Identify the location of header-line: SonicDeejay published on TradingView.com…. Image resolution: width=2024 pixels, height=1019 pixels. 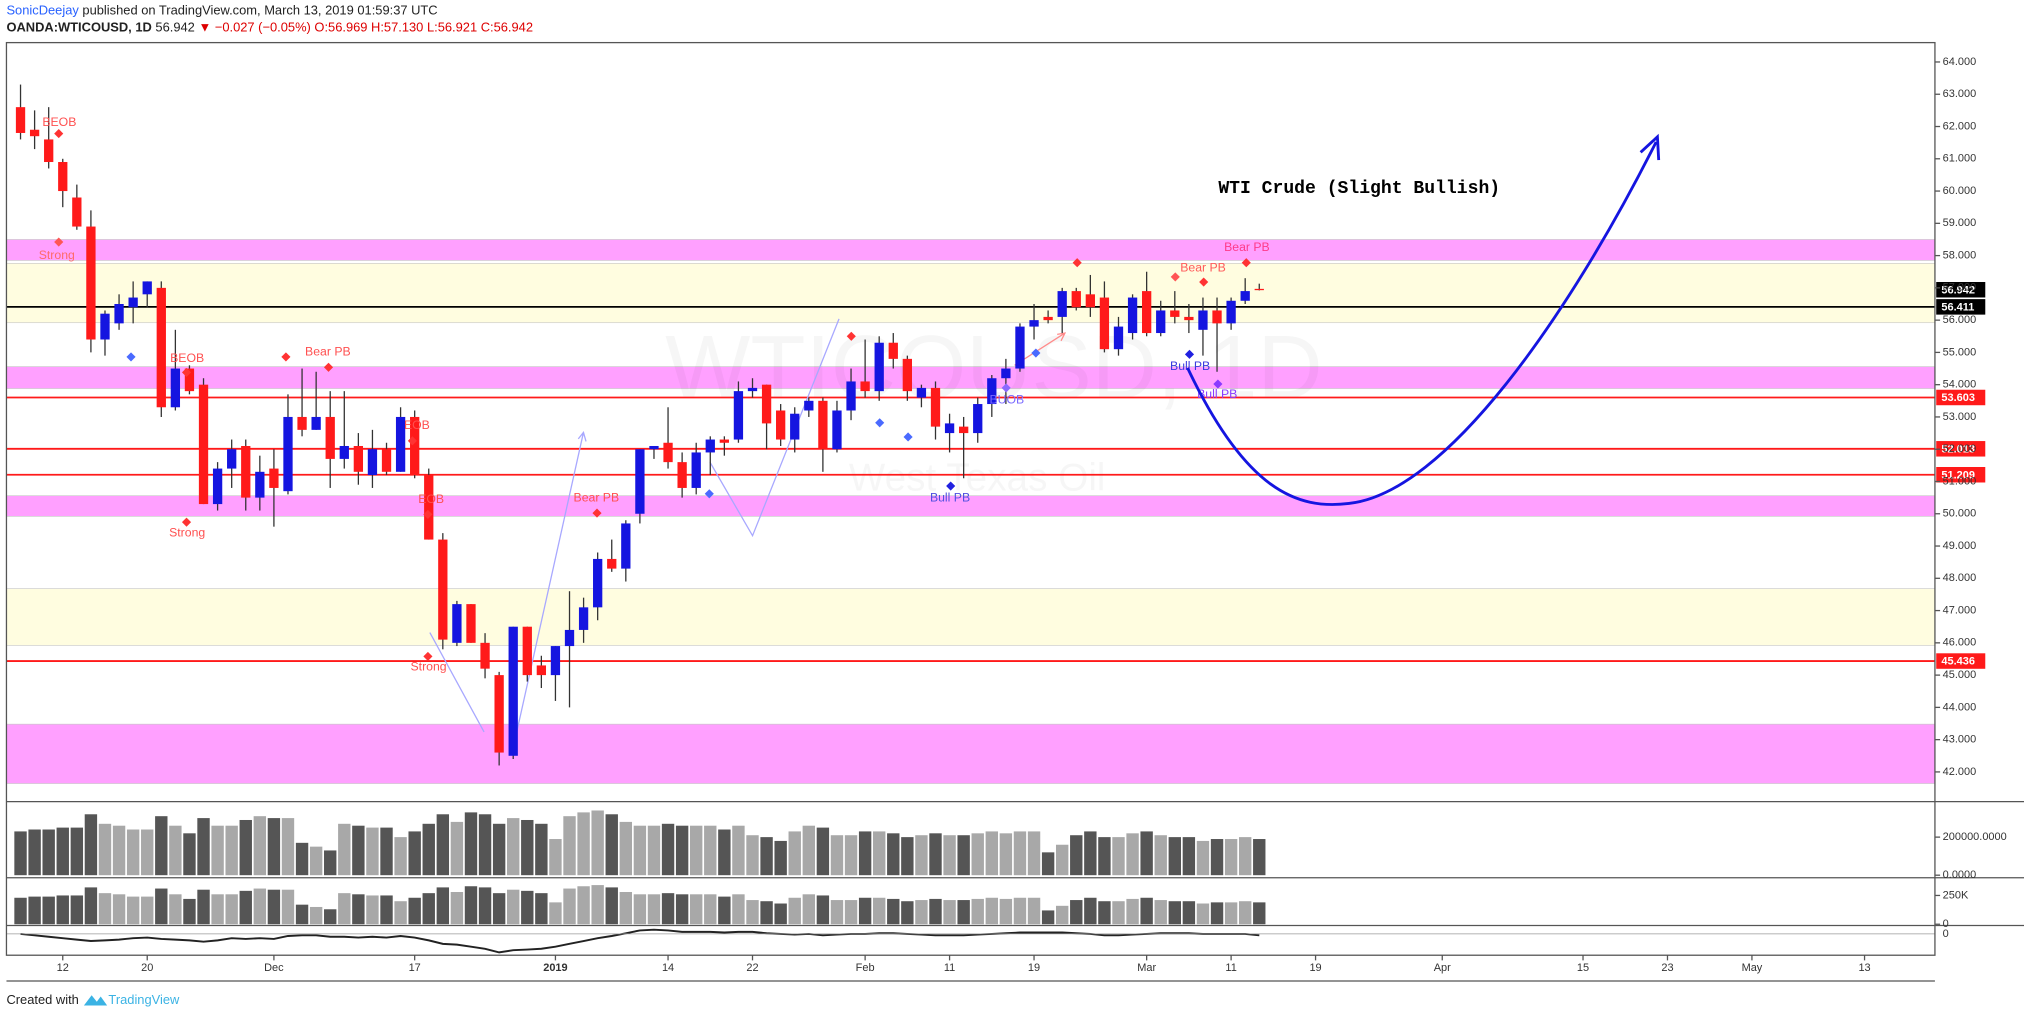
(221, 10).